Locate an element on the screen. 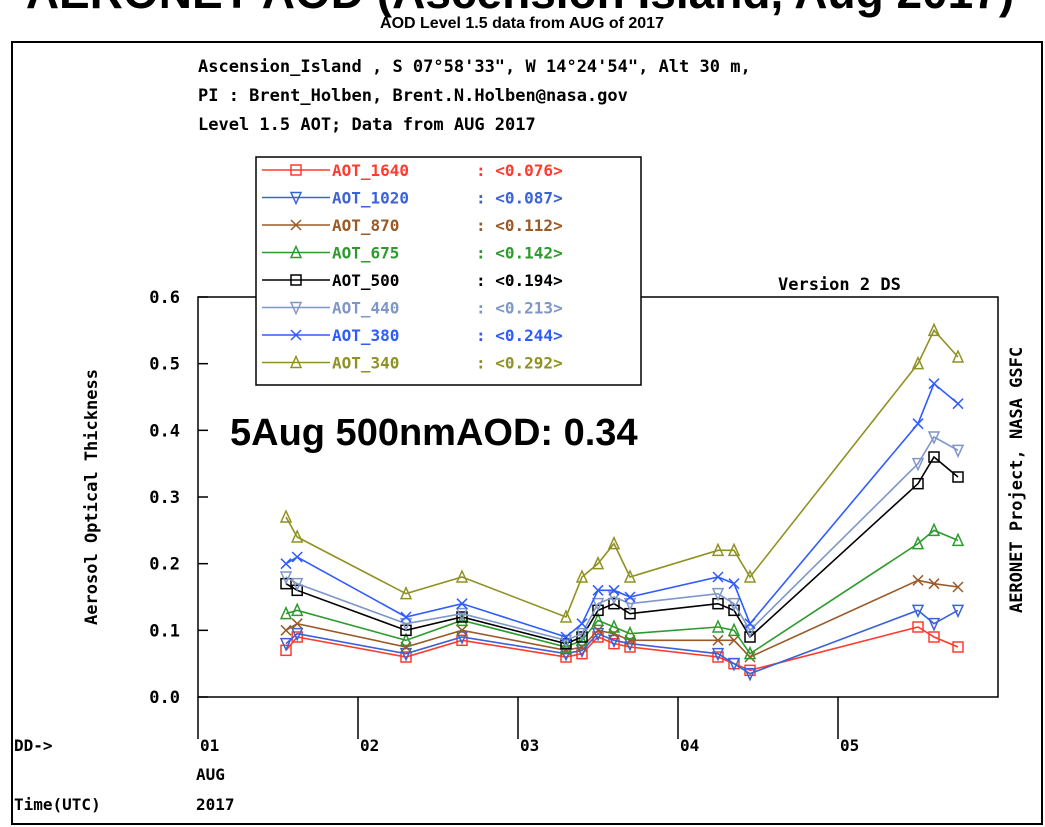 Image resolution: width=1045 pixels, height=827 pixels. legend-item: AOT_870: <0.112> is located at coordinates (412, 225).